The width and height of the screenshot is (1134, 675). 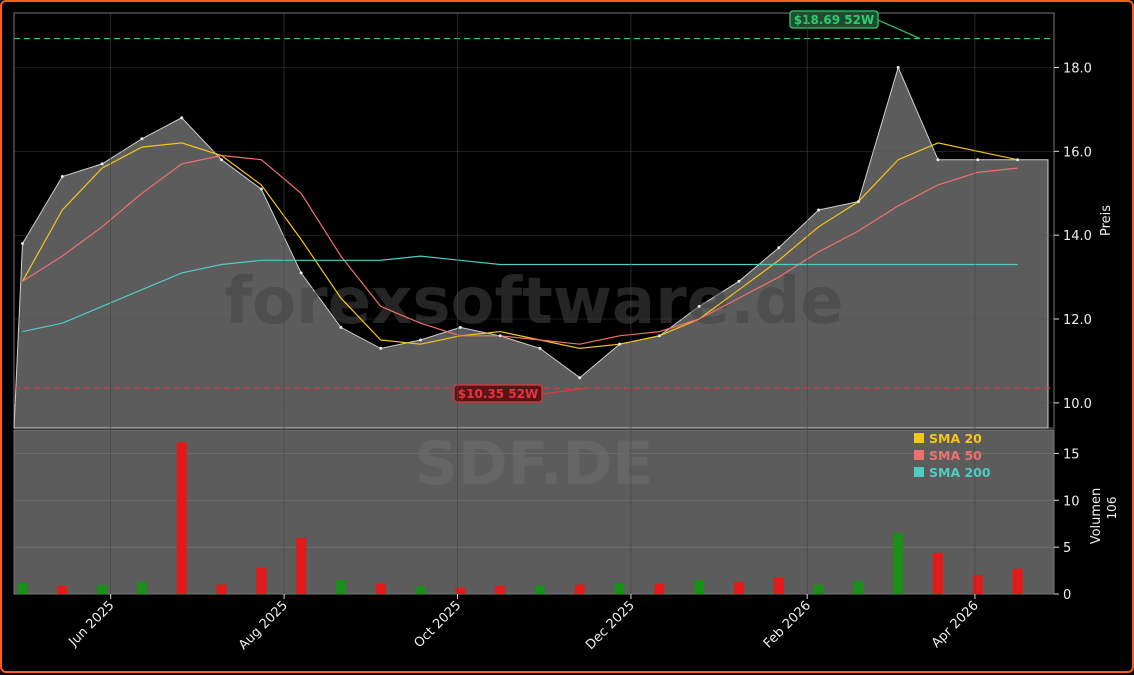 What do you see at coordinates (1067, 595) in the screenshot?
I see `volume-tick-label: 0` at bounding box center [1067, 595].